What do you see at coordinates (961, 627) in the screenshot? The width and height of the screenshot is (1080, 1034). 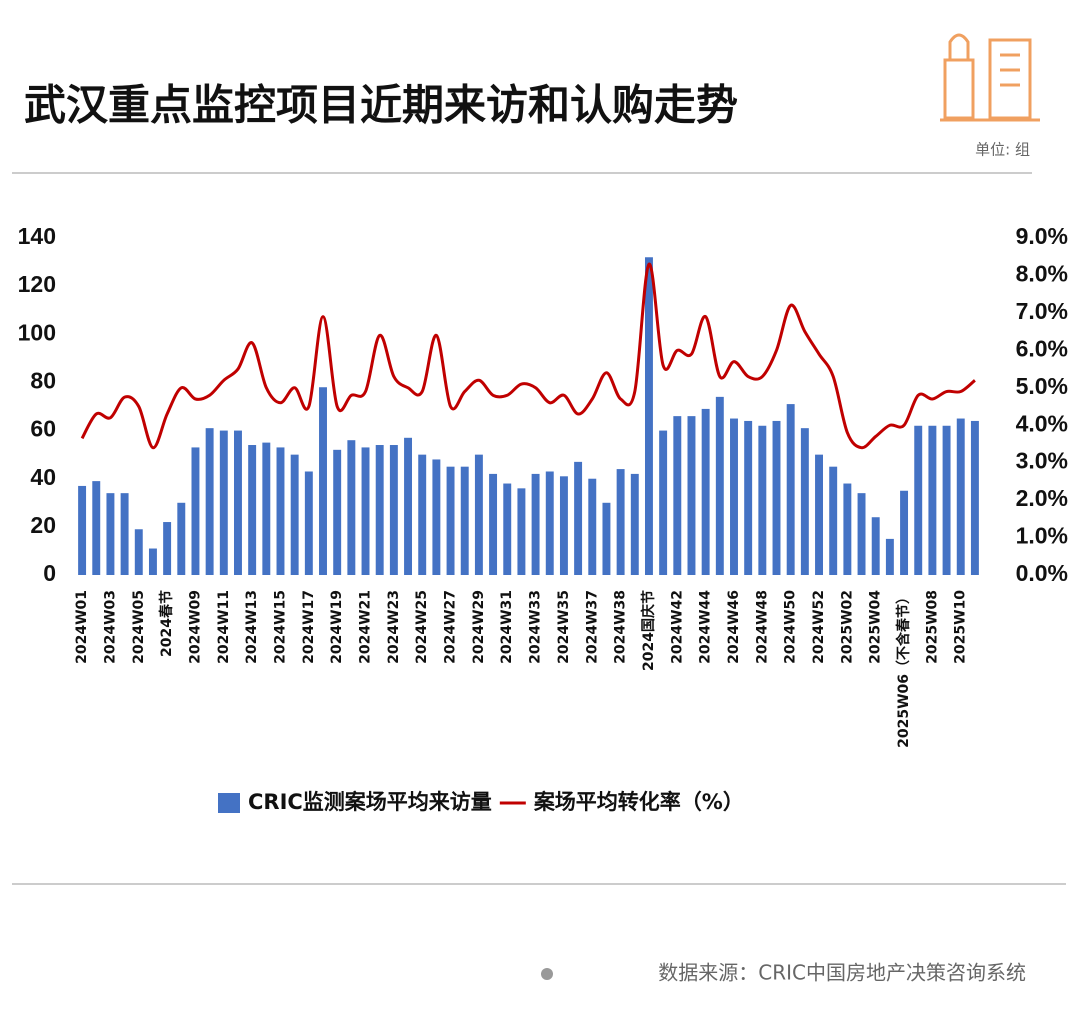 I see `x-tick-label: 2025W10` at bounding box center [961, 627].